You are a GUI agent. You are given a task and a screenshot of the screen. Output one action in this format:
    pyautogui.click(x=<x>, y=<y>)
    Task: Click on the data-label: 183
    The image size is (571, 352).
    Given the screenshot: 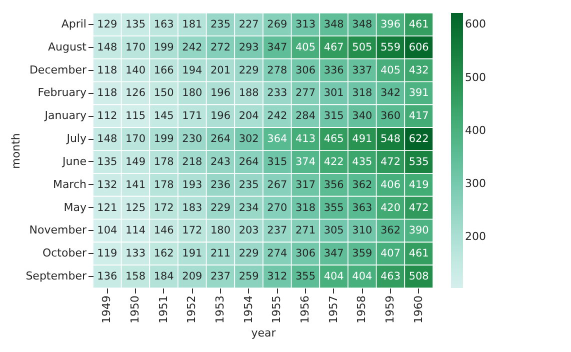 What is the action you would take?
    pyautogui.click(x=192, y=208)
    